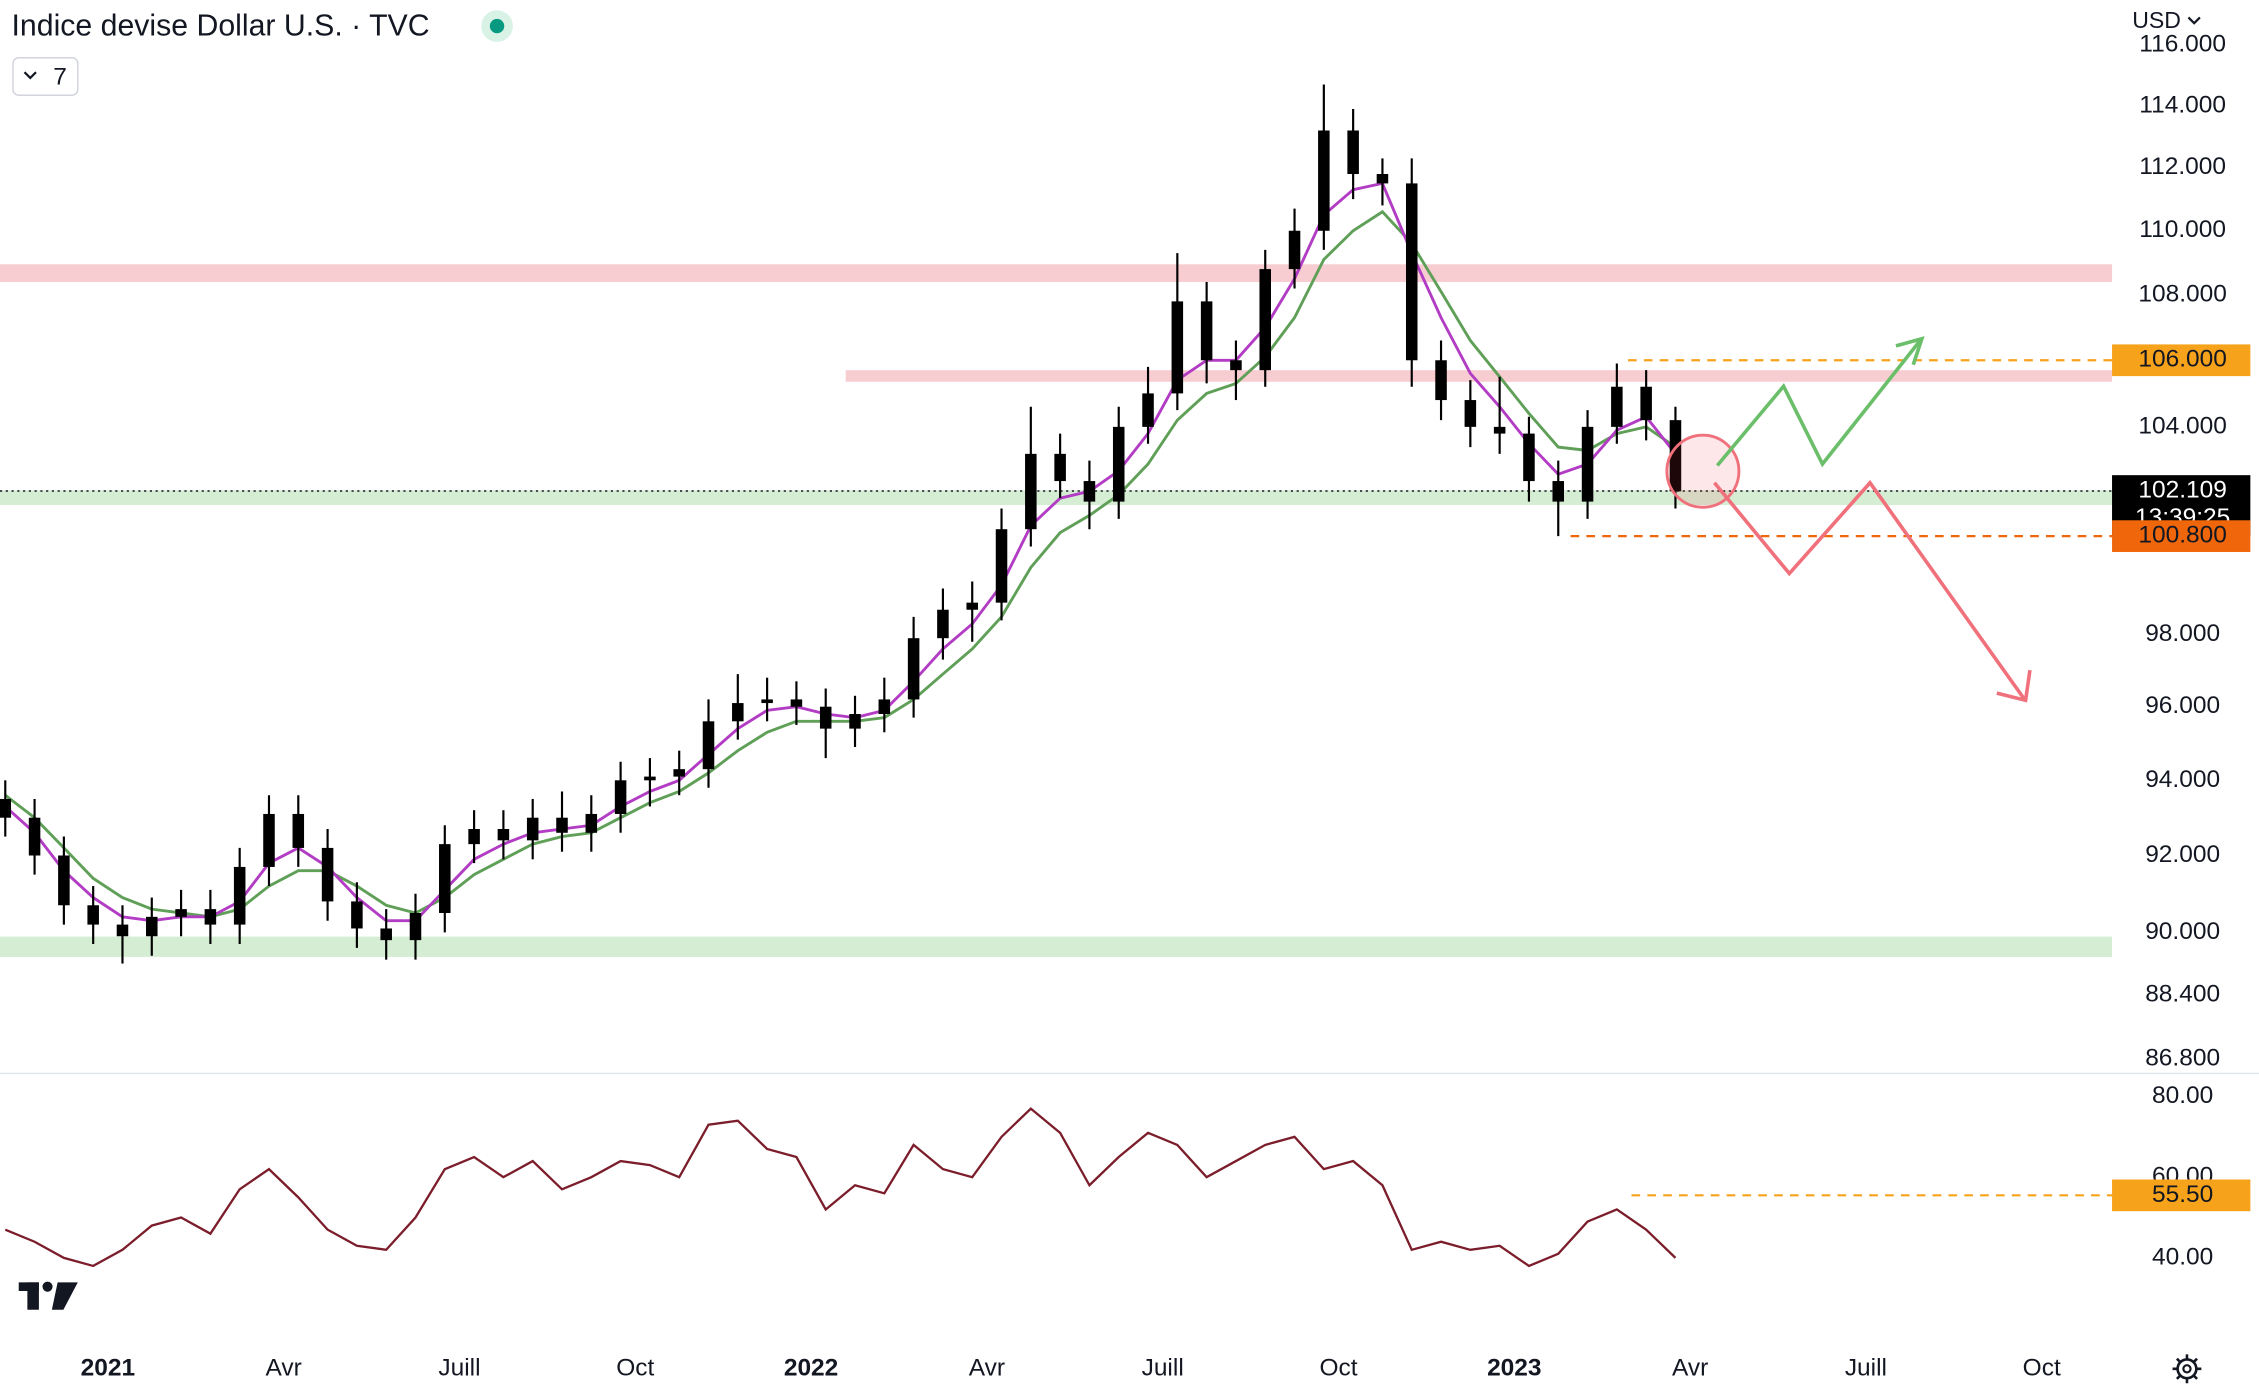 This screenshot has height=1392, width=2259. Describe the element at coordinates (2182, 489) in the screenshot. I see `price-label: 102.109` at that location.